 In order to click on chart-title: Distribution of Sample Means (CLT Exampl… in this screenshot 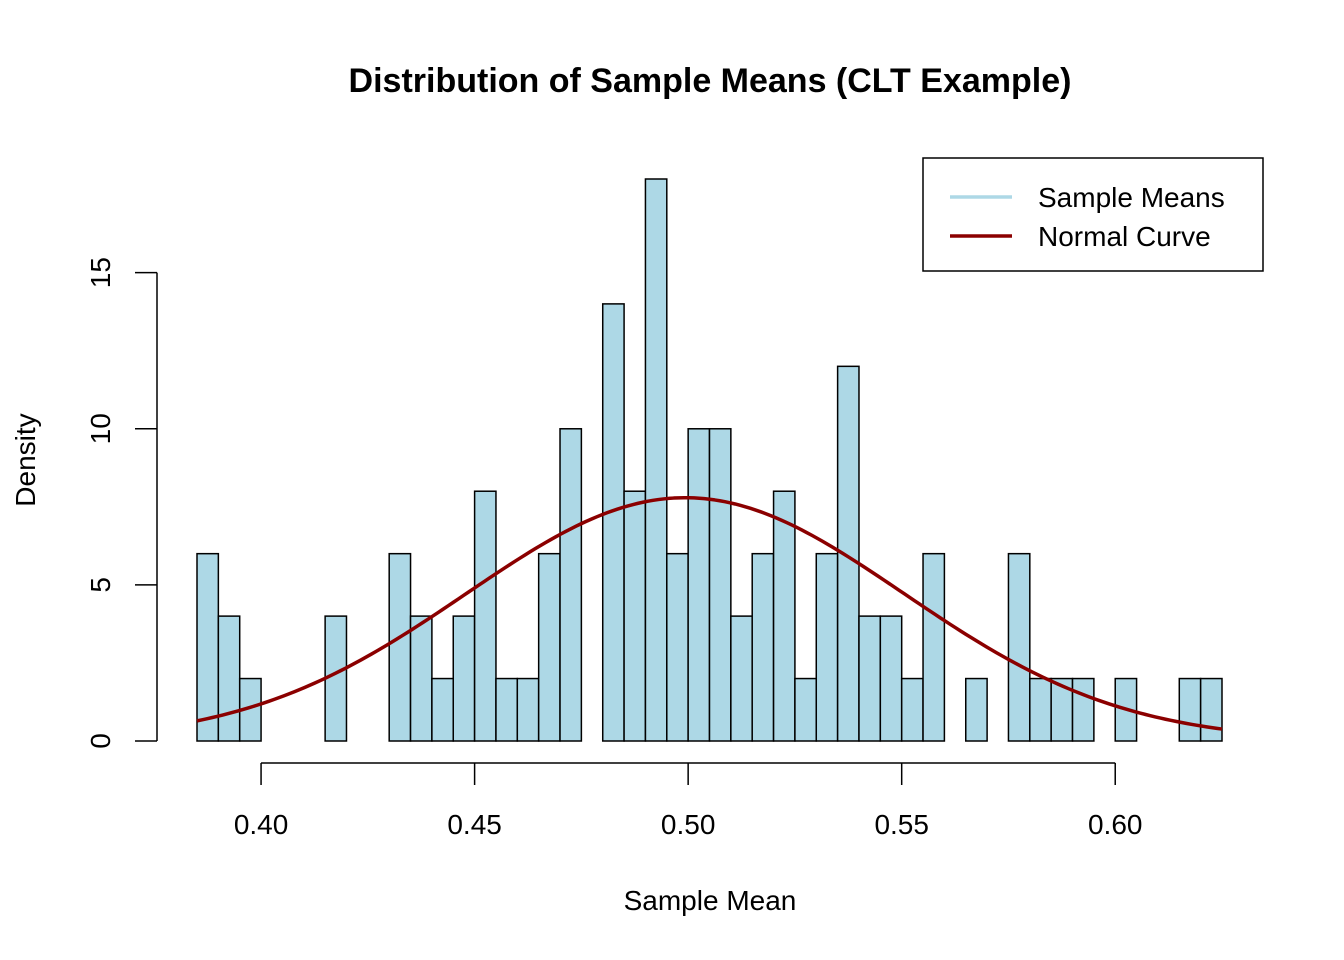, I will do `click(710, 81)`.